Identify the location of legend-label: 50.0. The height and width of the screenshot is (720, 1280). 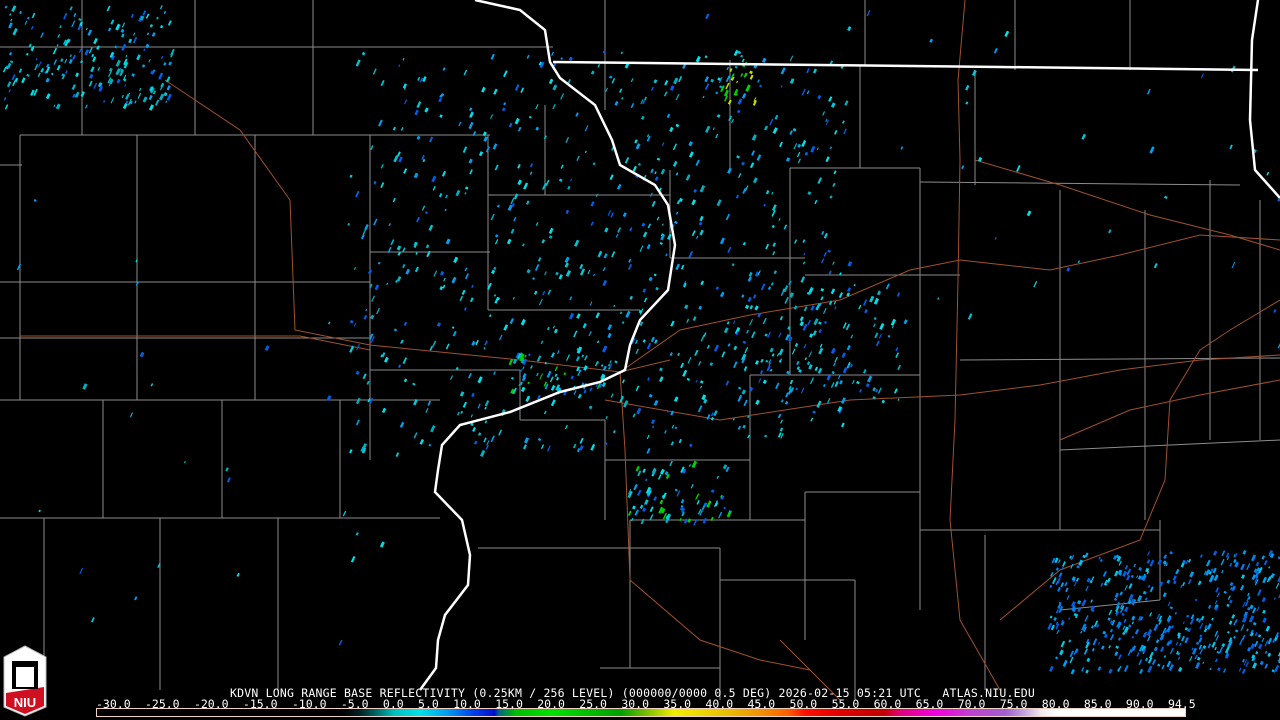
(803, 704).